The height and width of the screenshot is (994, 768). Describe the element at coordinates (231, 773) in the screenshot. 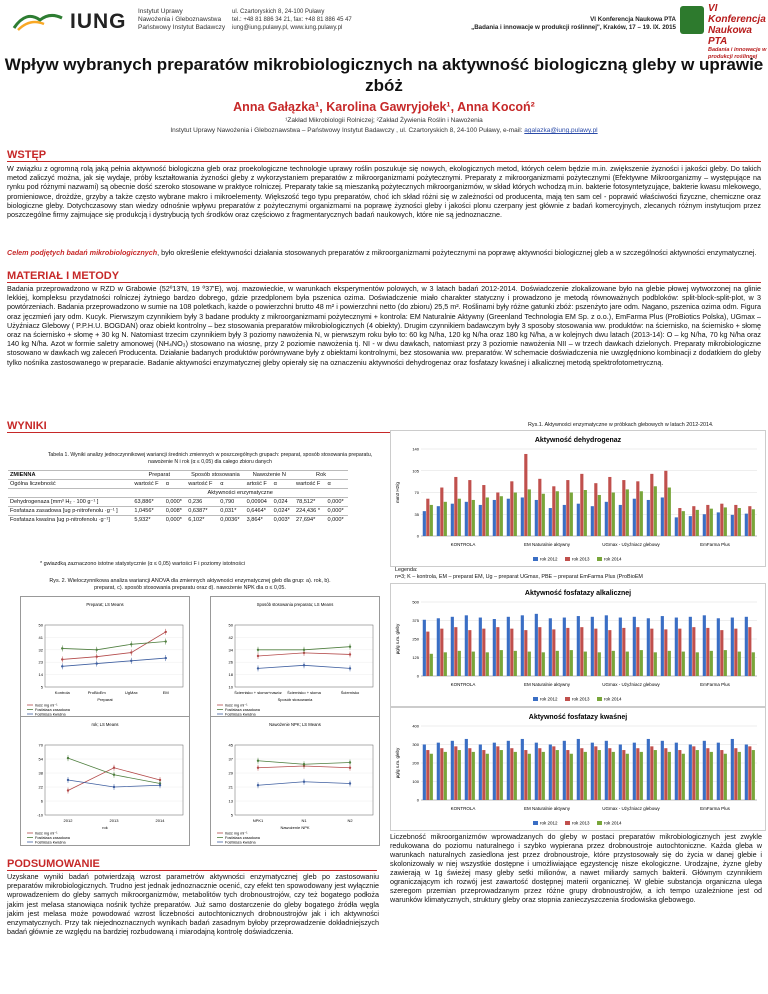

I see `y-tick-label: 29` at that location.